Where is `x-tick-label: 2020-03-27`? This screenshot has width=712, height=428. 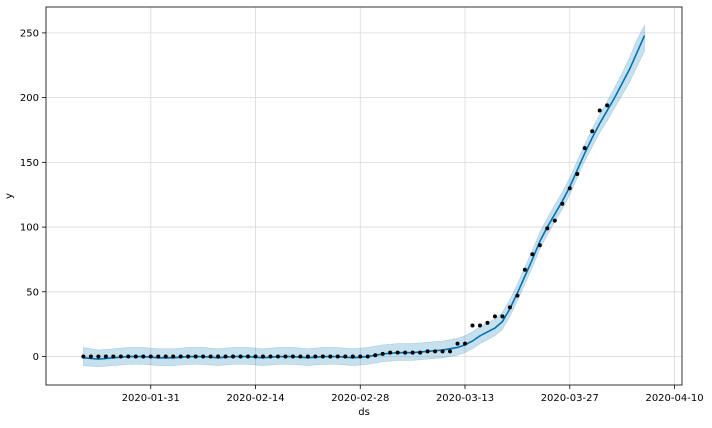
x-tick-label: 2020-03-27 is located at coordinates (570, 398).